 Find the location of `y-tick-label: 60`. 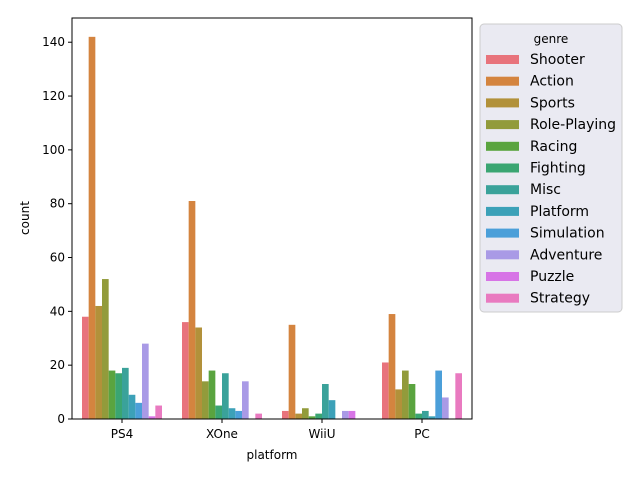

y-tick-label: 60 is located at coordinates (57, 258).